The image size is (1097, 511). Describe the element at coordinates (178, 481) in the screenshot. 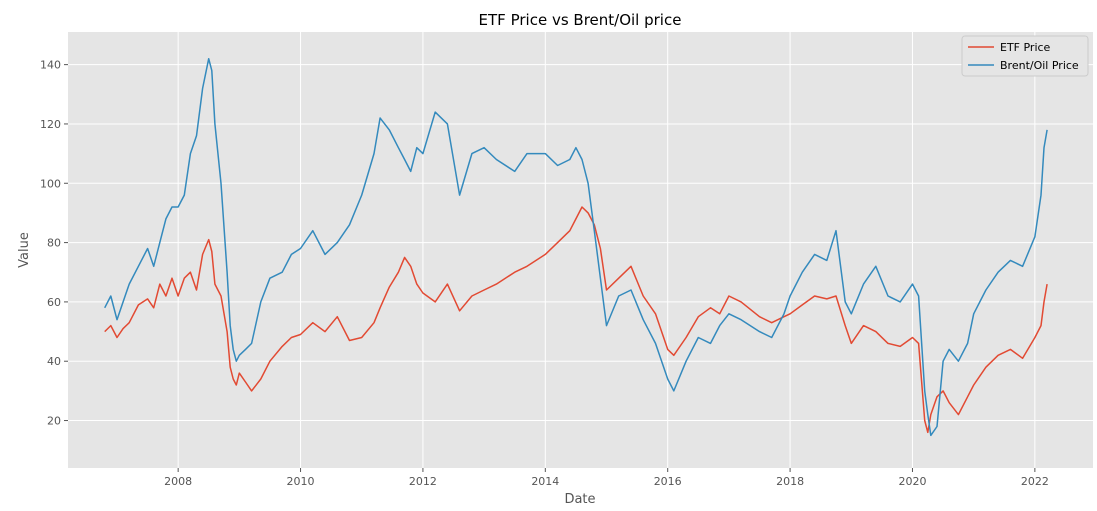

I see `x-tick-label: 2008` at that location.